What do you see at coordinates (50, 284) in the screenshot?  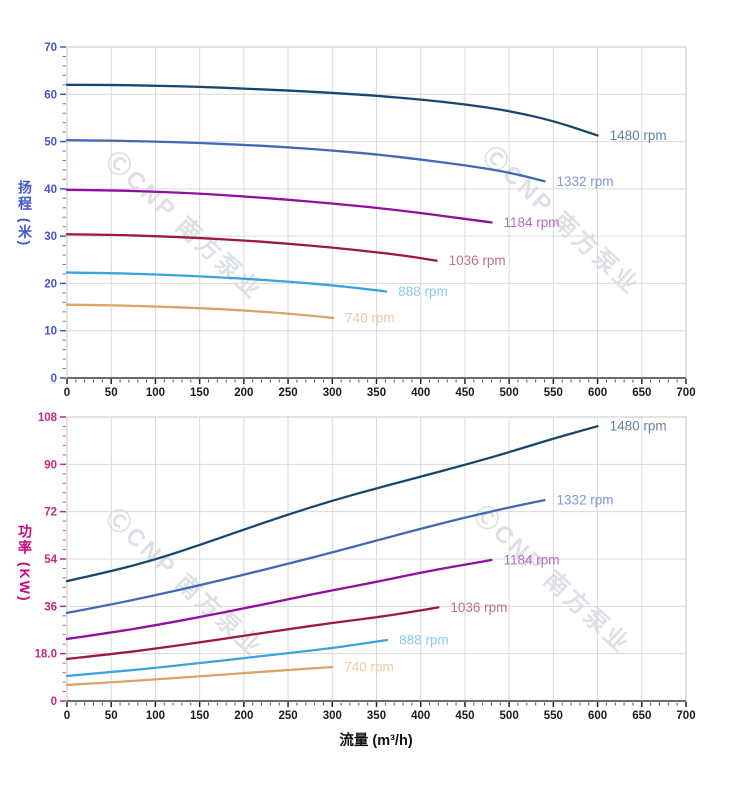 I see `svg-text: 20` at bounding box center [50, 284].